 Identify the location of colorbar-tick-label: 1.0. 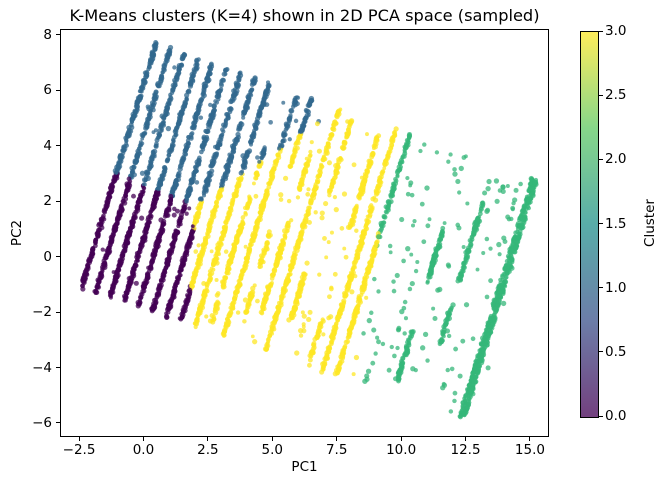
(616, 287).